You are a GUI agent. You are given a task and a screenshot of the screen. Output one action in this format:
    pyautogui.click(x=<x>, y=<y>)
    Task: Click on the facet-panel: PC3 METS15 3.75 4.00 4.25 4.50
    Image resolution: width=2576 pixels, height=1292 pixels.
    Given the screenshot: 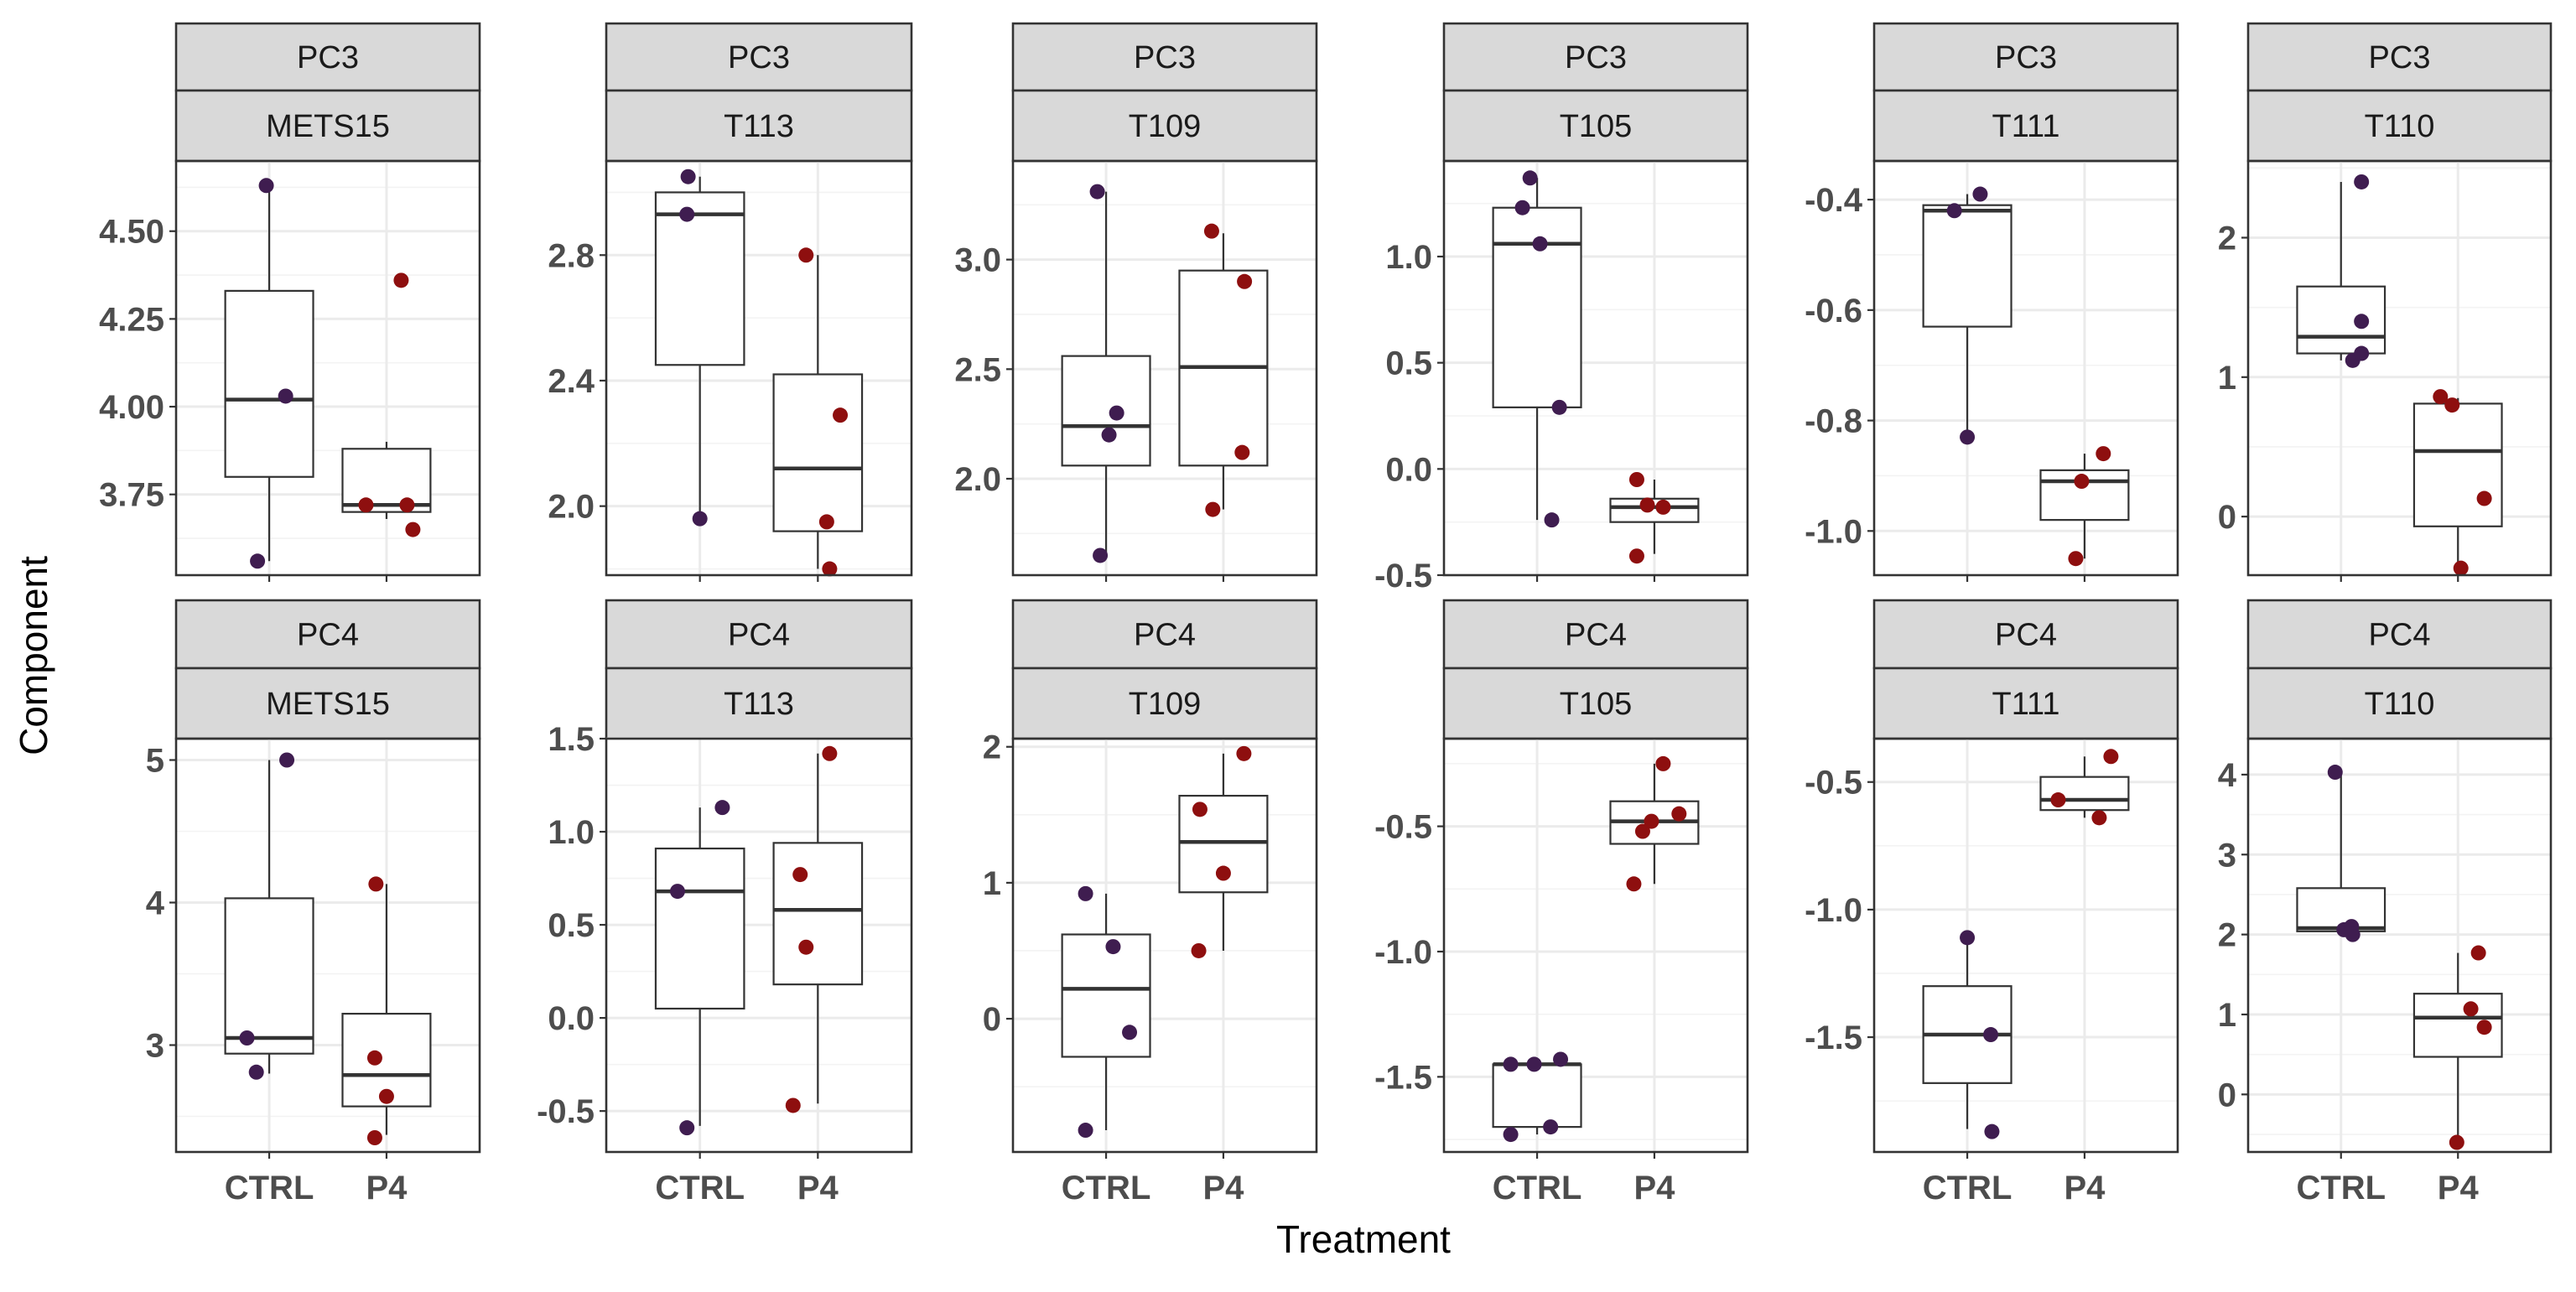 What is the action you would take?
    pyautogui.click(x=290, y=302)
    